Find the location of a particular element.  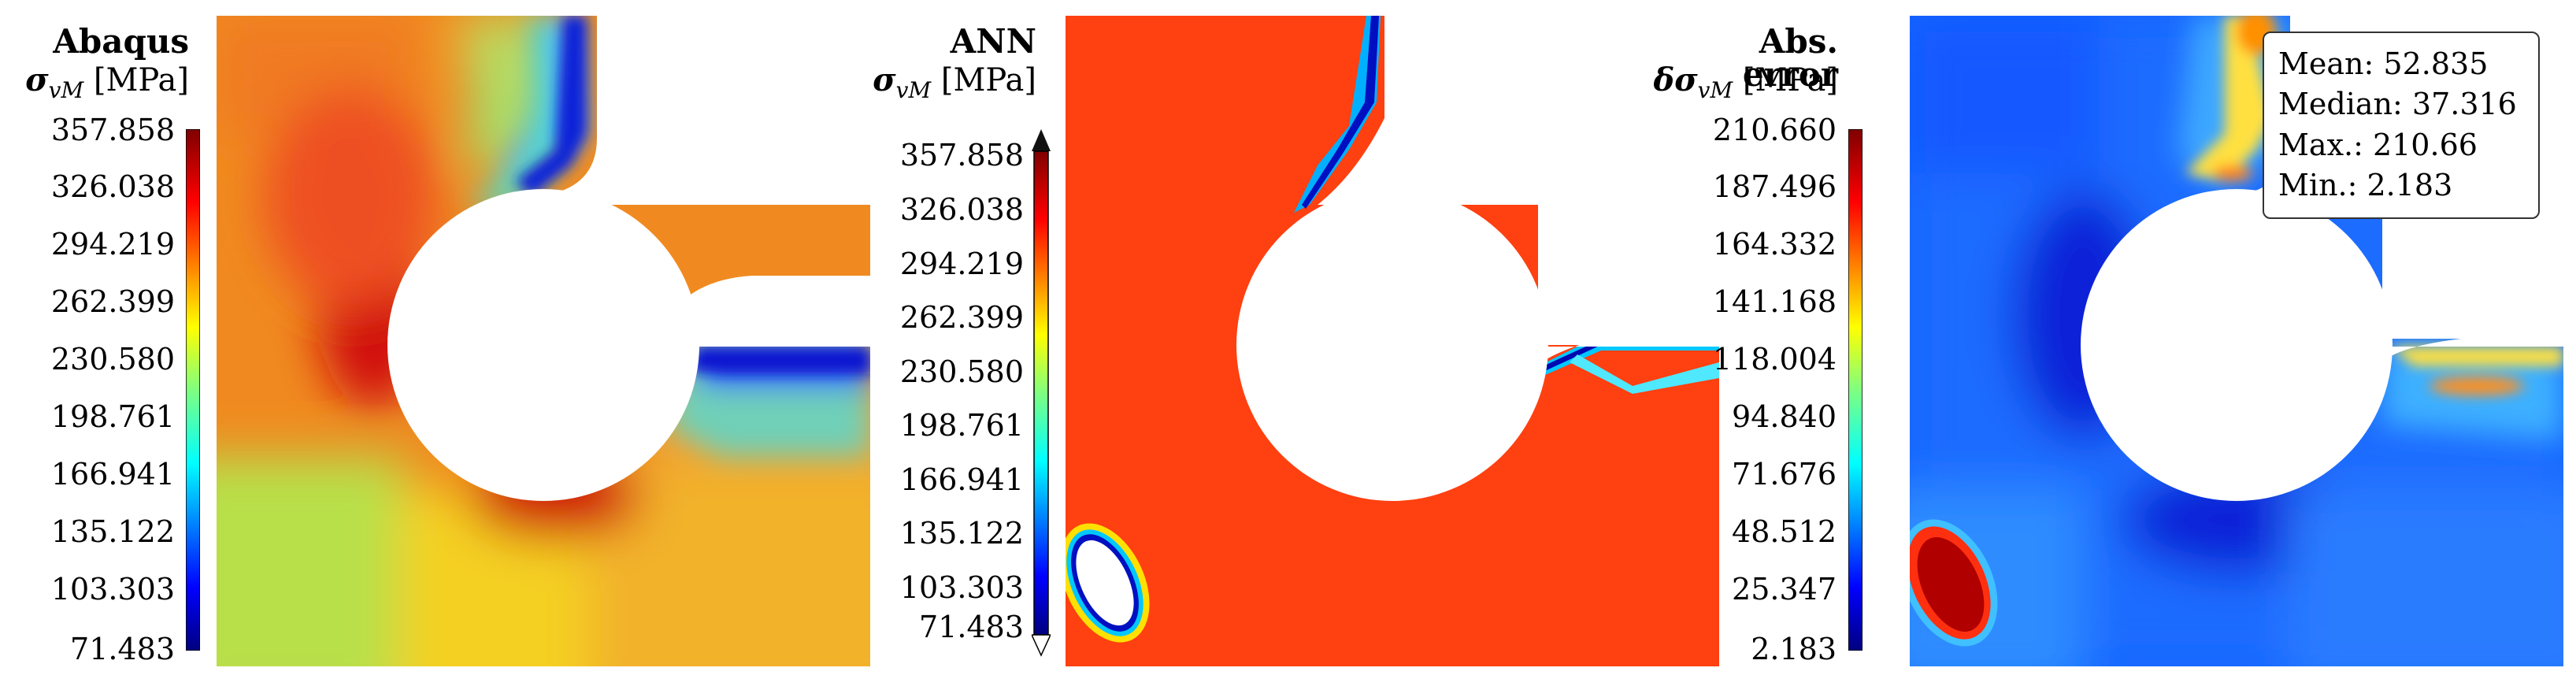

panel-title: Abs. error is located at coordinates (1790, 58).